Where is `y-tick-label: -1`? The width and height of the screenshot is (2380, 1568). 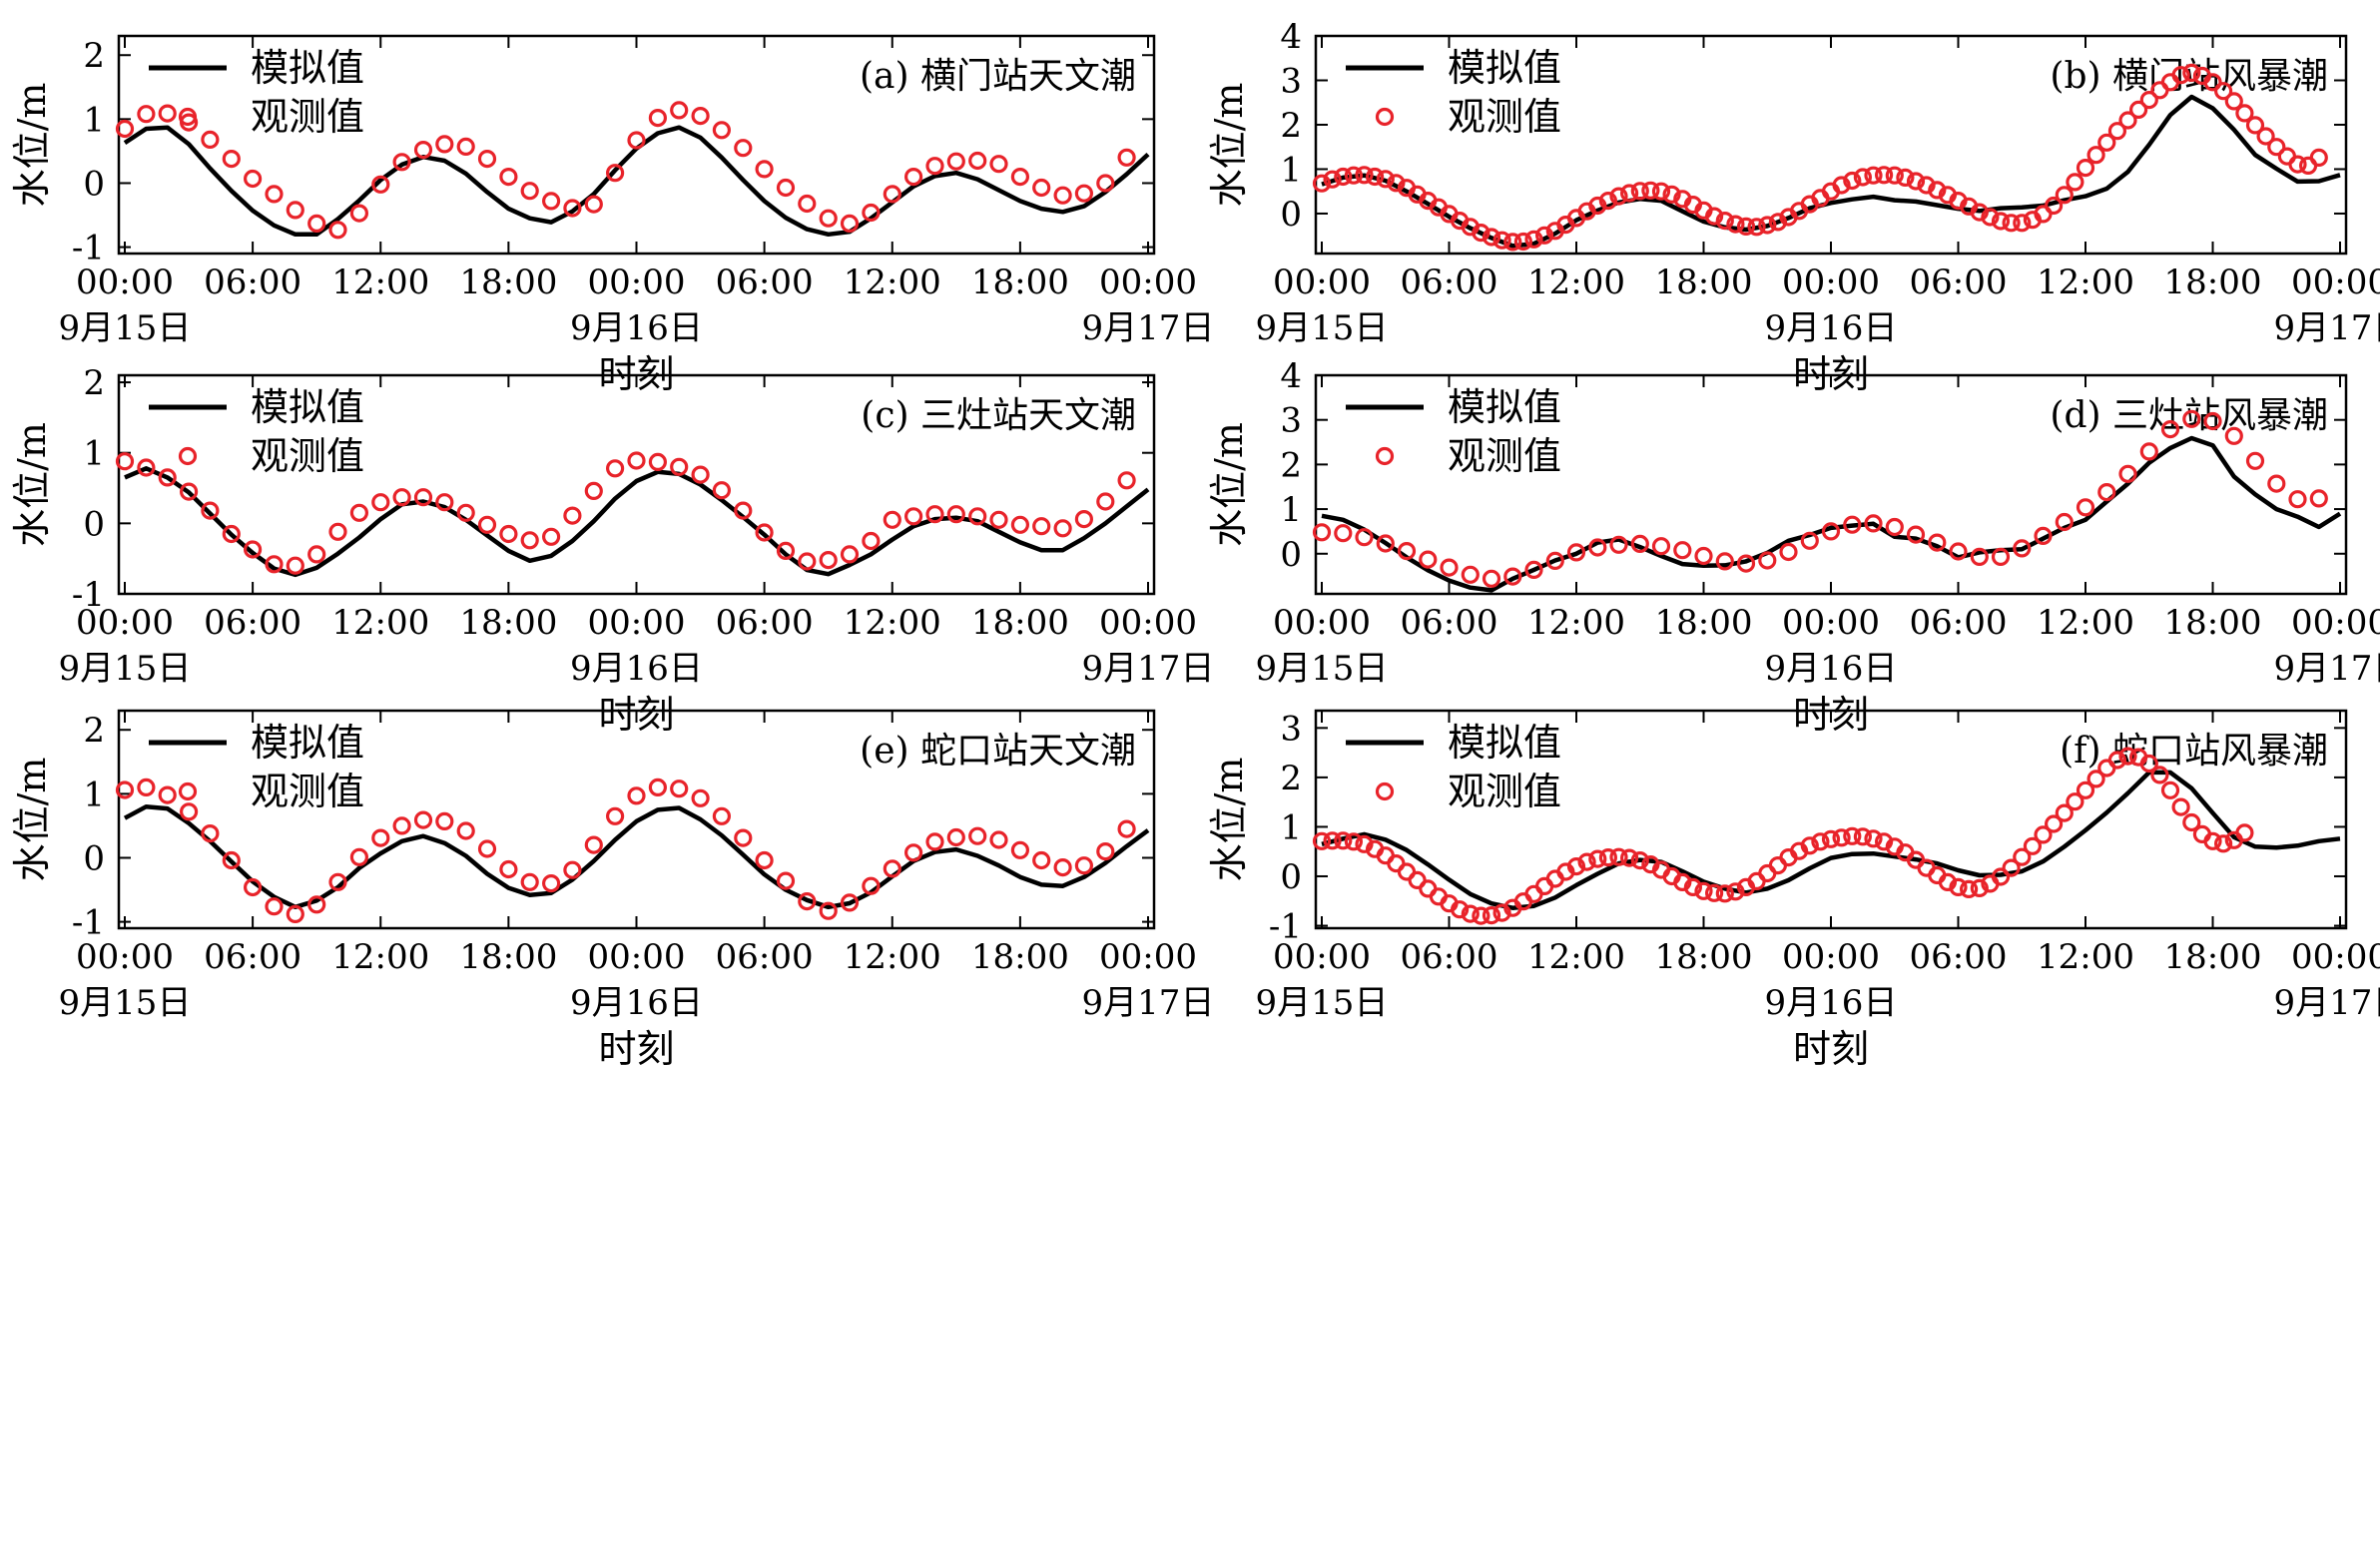 y-tick-label: -1 is located at coordinates (88, 595).